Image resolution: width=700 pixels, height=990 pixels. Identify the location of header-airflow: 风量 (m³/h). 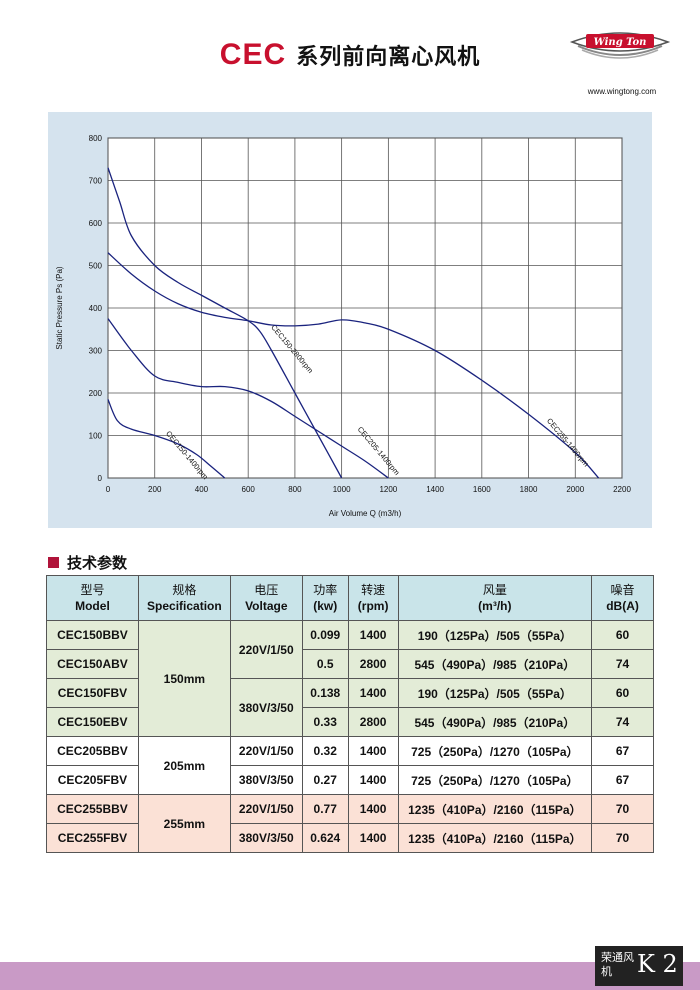
(495, 598).